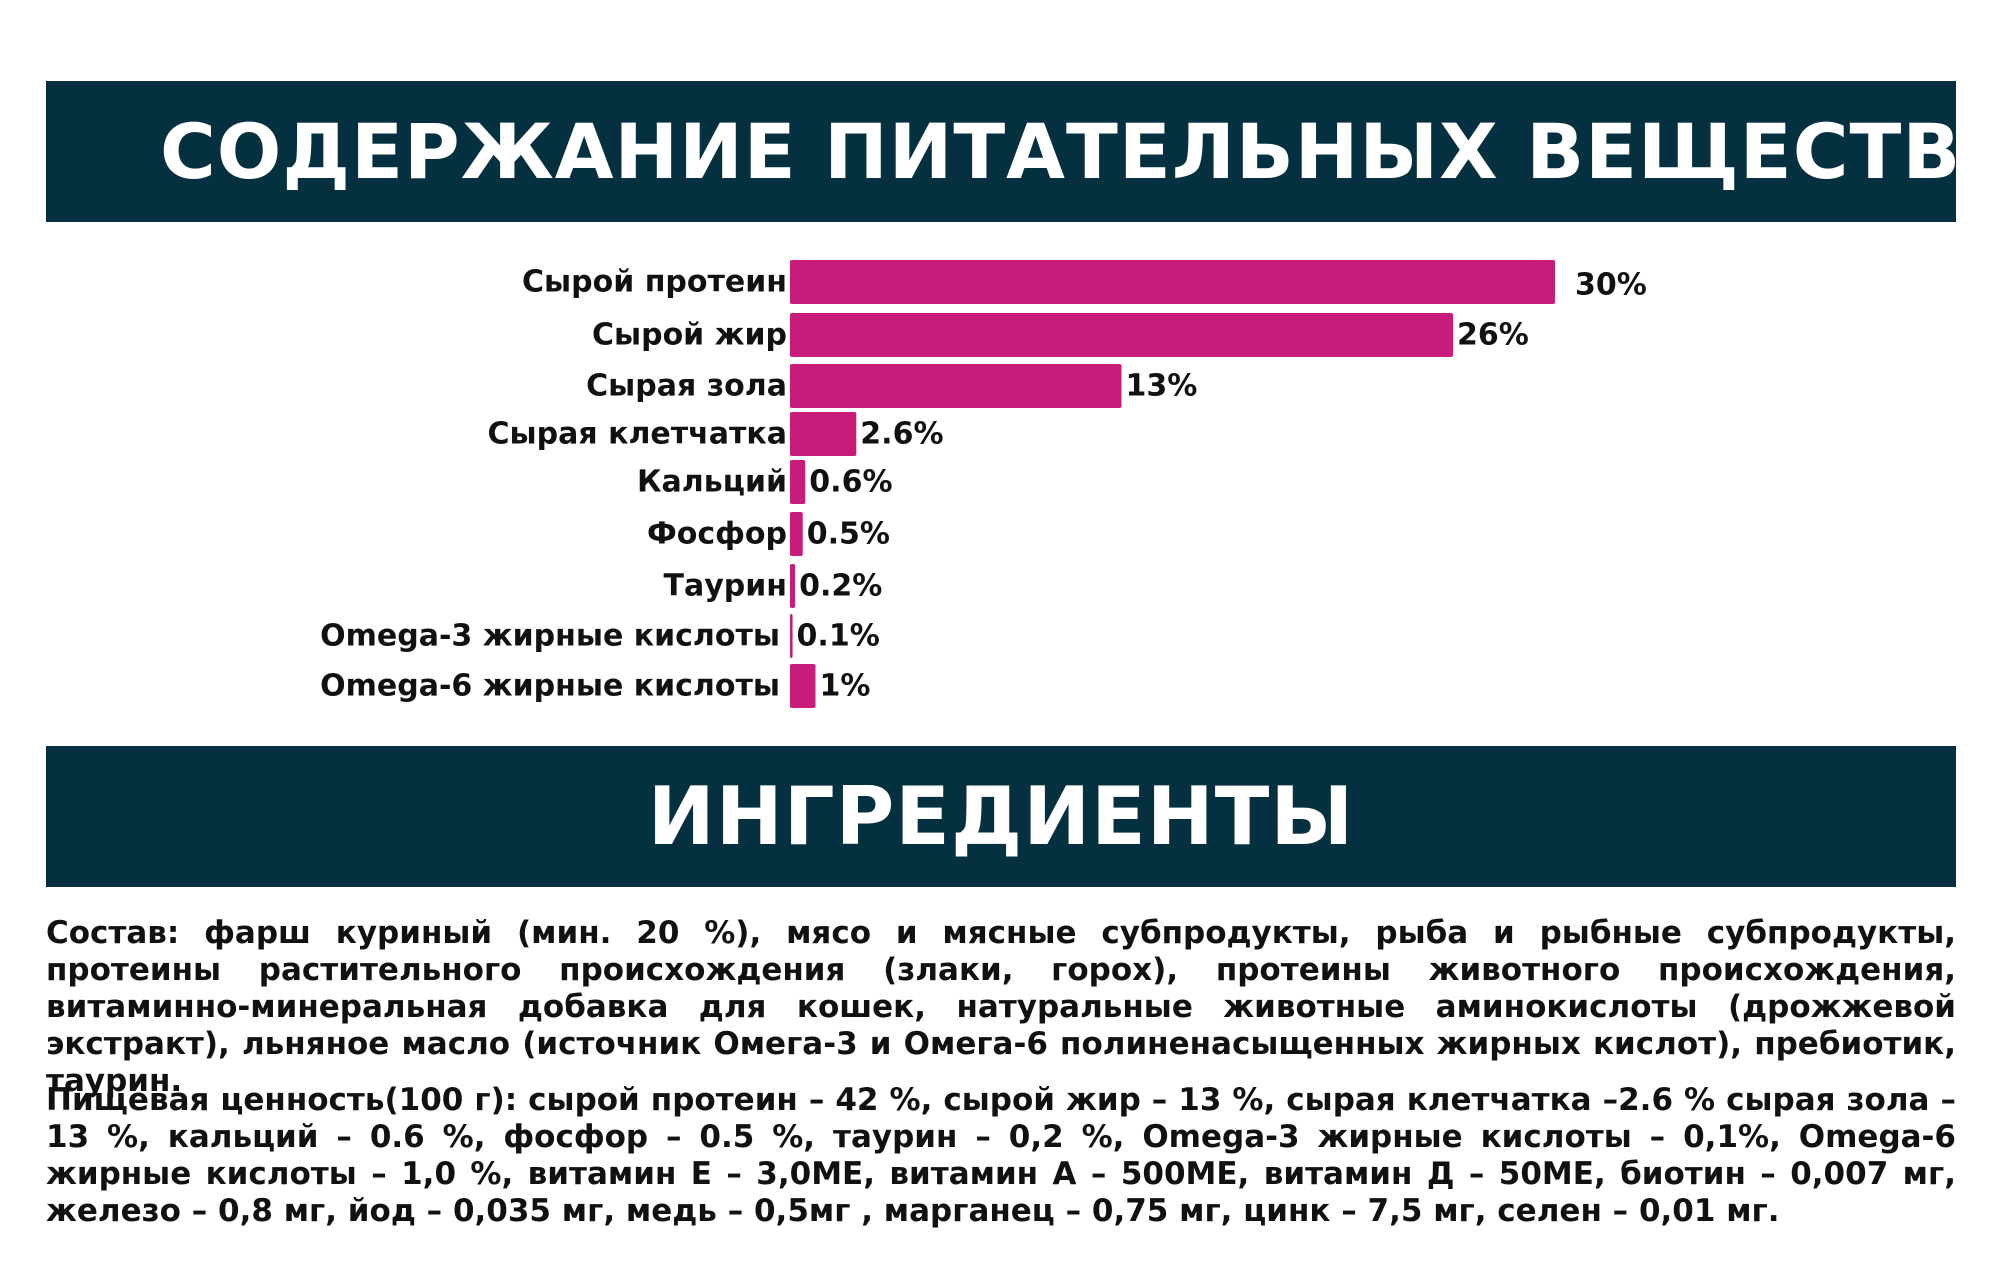 This screenshot has height=1277, width=2000. What do you see at coordinates (845, 686) in the screenshot?
I see `value-label: 1%` at bounding box center [845, 686].